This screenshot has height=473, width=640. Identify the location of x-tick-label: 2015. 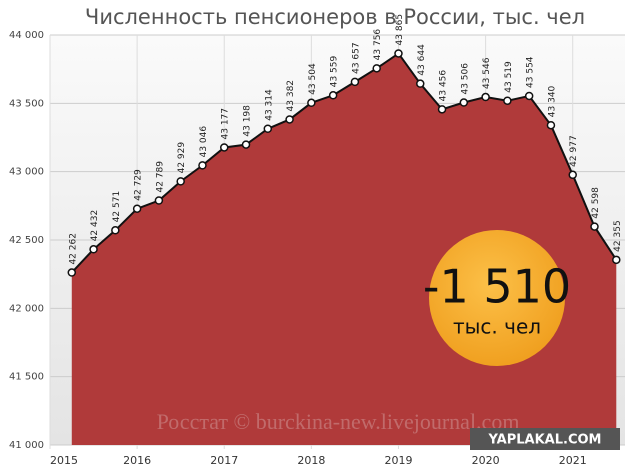
(64, 460).